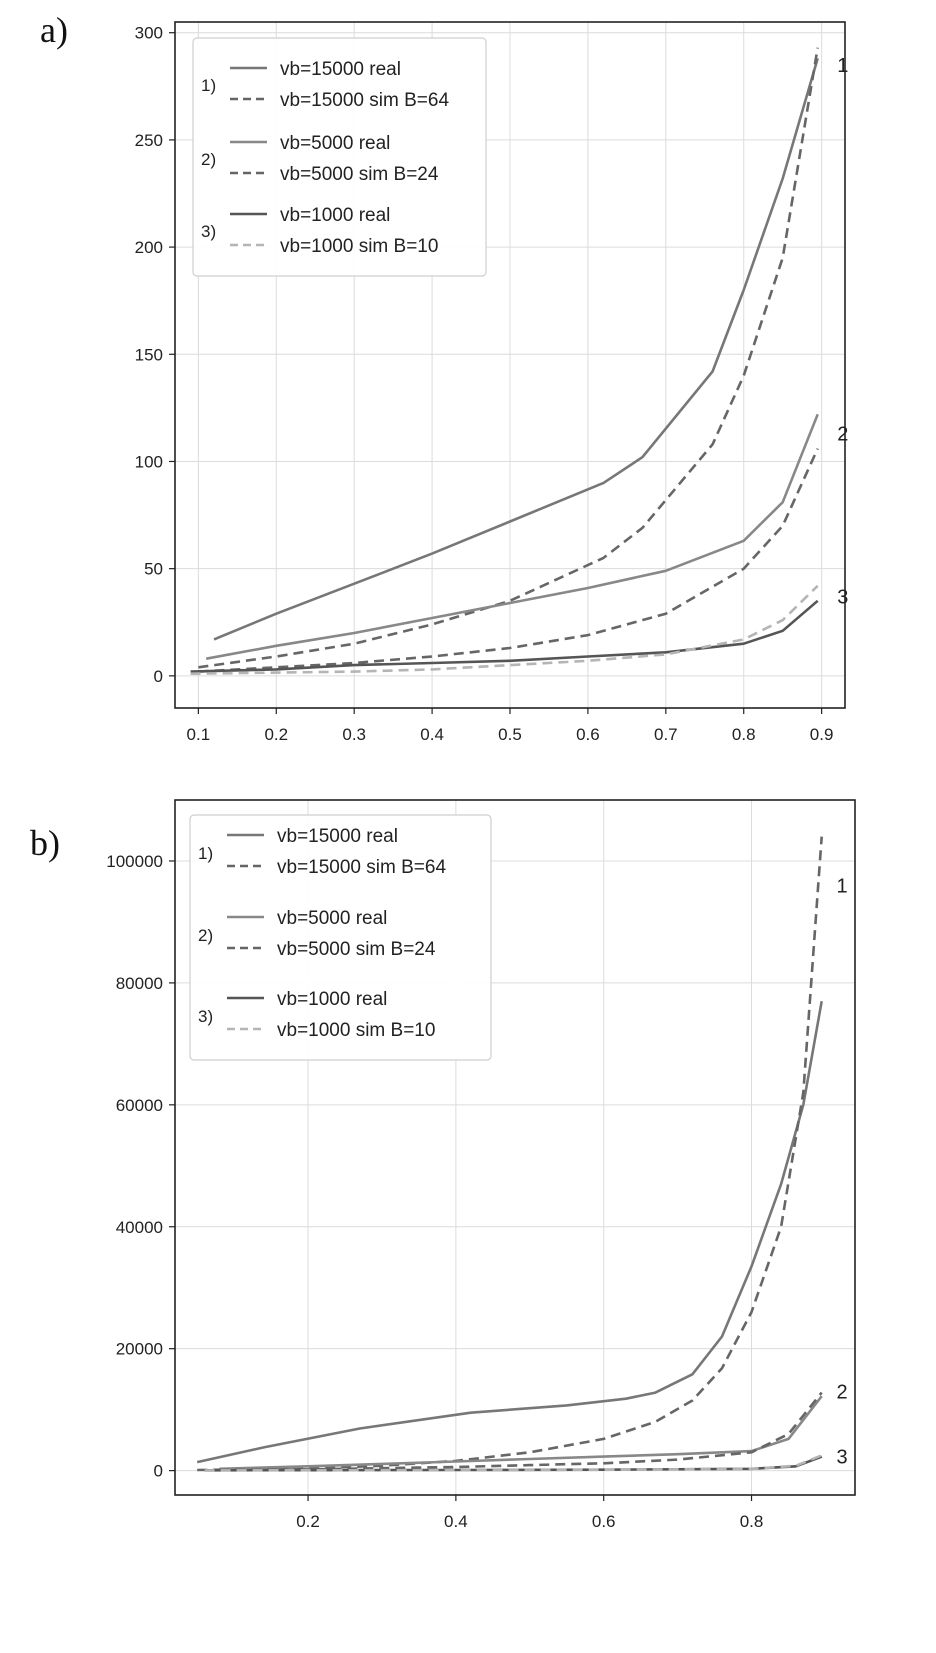 Image resolution: width=936 pixels, height=1653 pixels. I want to click on y-tick-label: 50, so click(153, 569).